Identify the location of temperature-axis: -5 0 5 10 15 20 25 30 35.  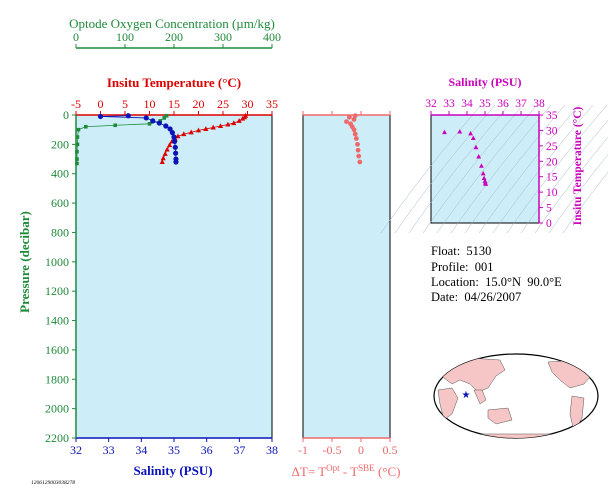
(174, 106).